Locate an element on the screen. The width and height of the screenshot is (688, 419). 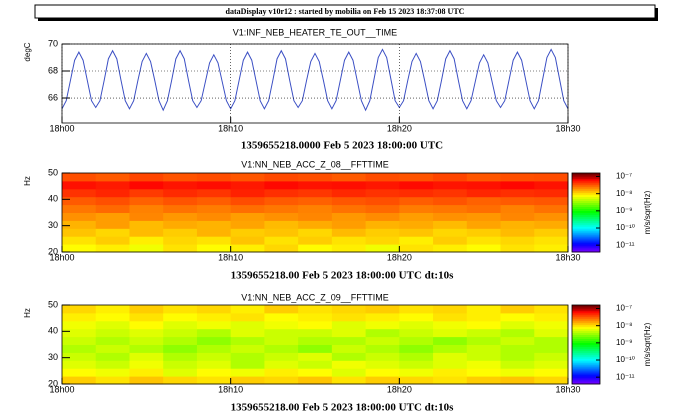
colorbar-frame is located at coordinates (586, 344).